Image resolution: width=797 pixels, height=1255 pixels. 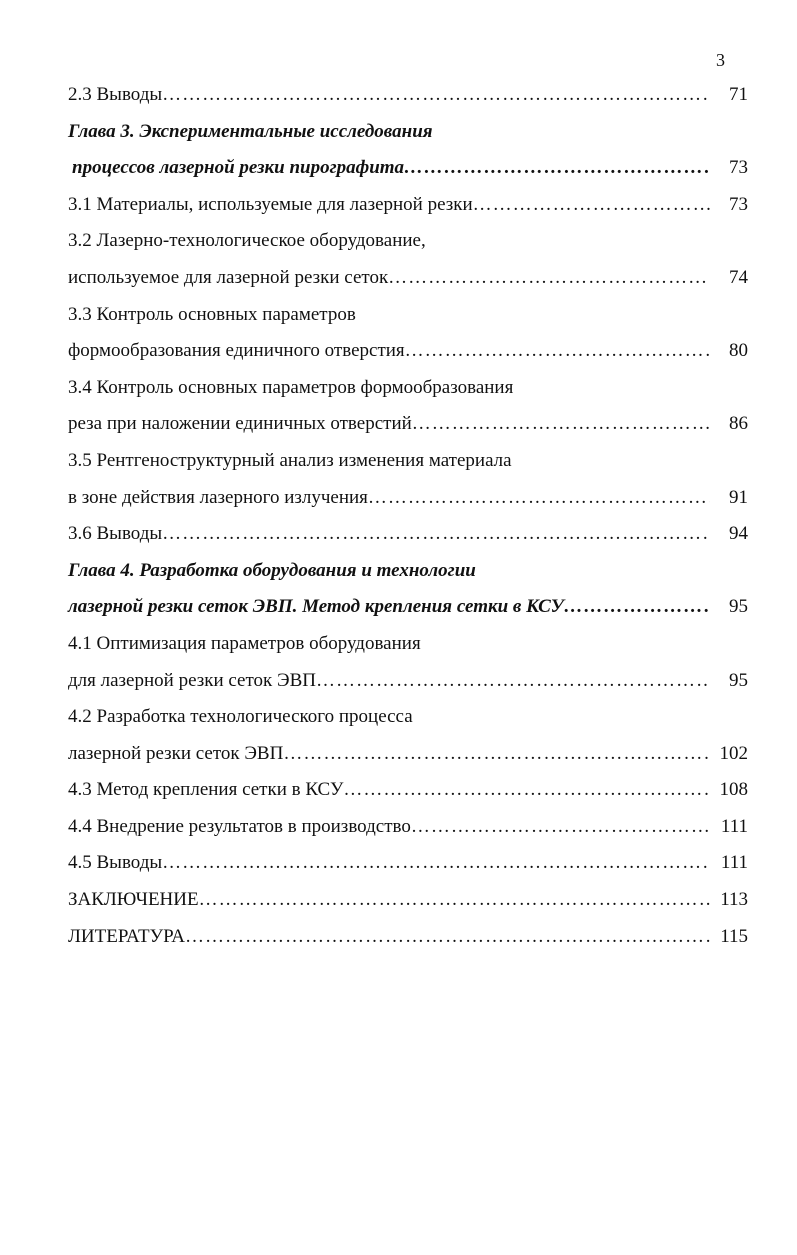 I want to click on toc-entry: 4.2 Разработка технологического процесса, so click(x=408, y=722).